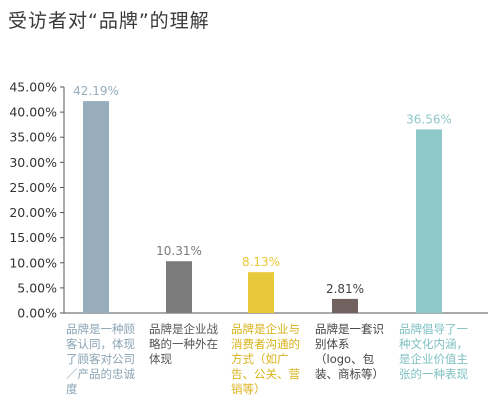 Image resolution: width=500 pixels, height=401 pixels. I want to click on y-tick-label: 30.00%, so click(33, 162).